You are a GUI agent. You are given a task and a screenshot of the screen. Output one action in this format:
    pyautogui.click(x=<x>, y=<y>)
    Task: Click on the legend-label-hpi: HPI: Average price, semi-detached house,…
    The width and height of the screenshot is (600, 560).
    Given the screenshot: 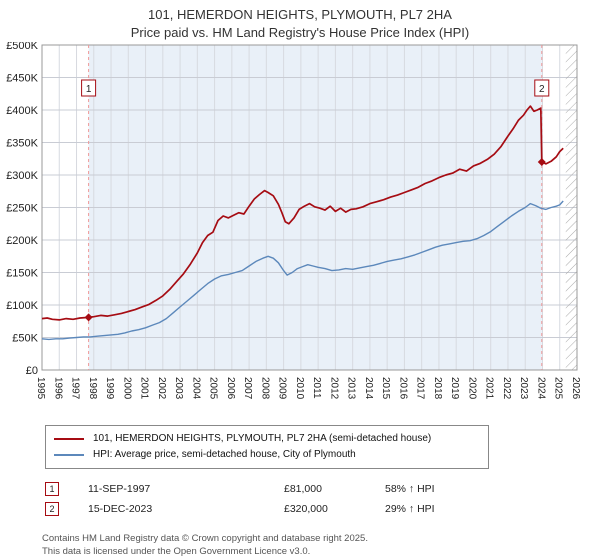 What is the action you would take?
    pyautogui.click(x=224, y=455)
    